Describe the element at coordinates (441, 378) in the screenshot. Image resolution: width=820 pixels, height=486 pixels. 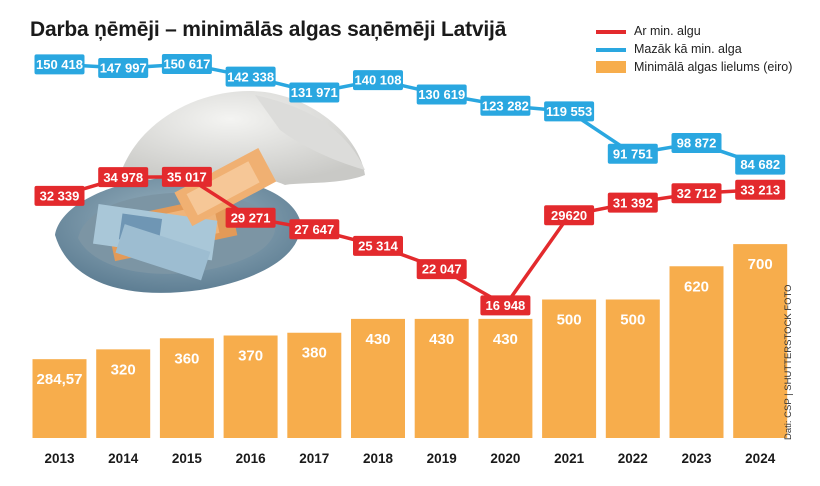
I see `bar-2019` at that location.